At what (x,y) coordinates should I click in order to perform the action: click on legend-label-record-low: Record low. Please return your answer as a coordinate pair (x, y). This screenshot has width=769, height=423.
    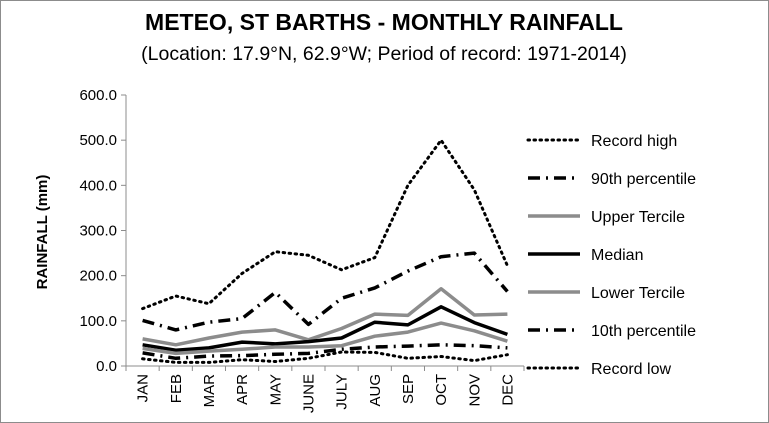
    Looking at the image, I should click on (631, 369).